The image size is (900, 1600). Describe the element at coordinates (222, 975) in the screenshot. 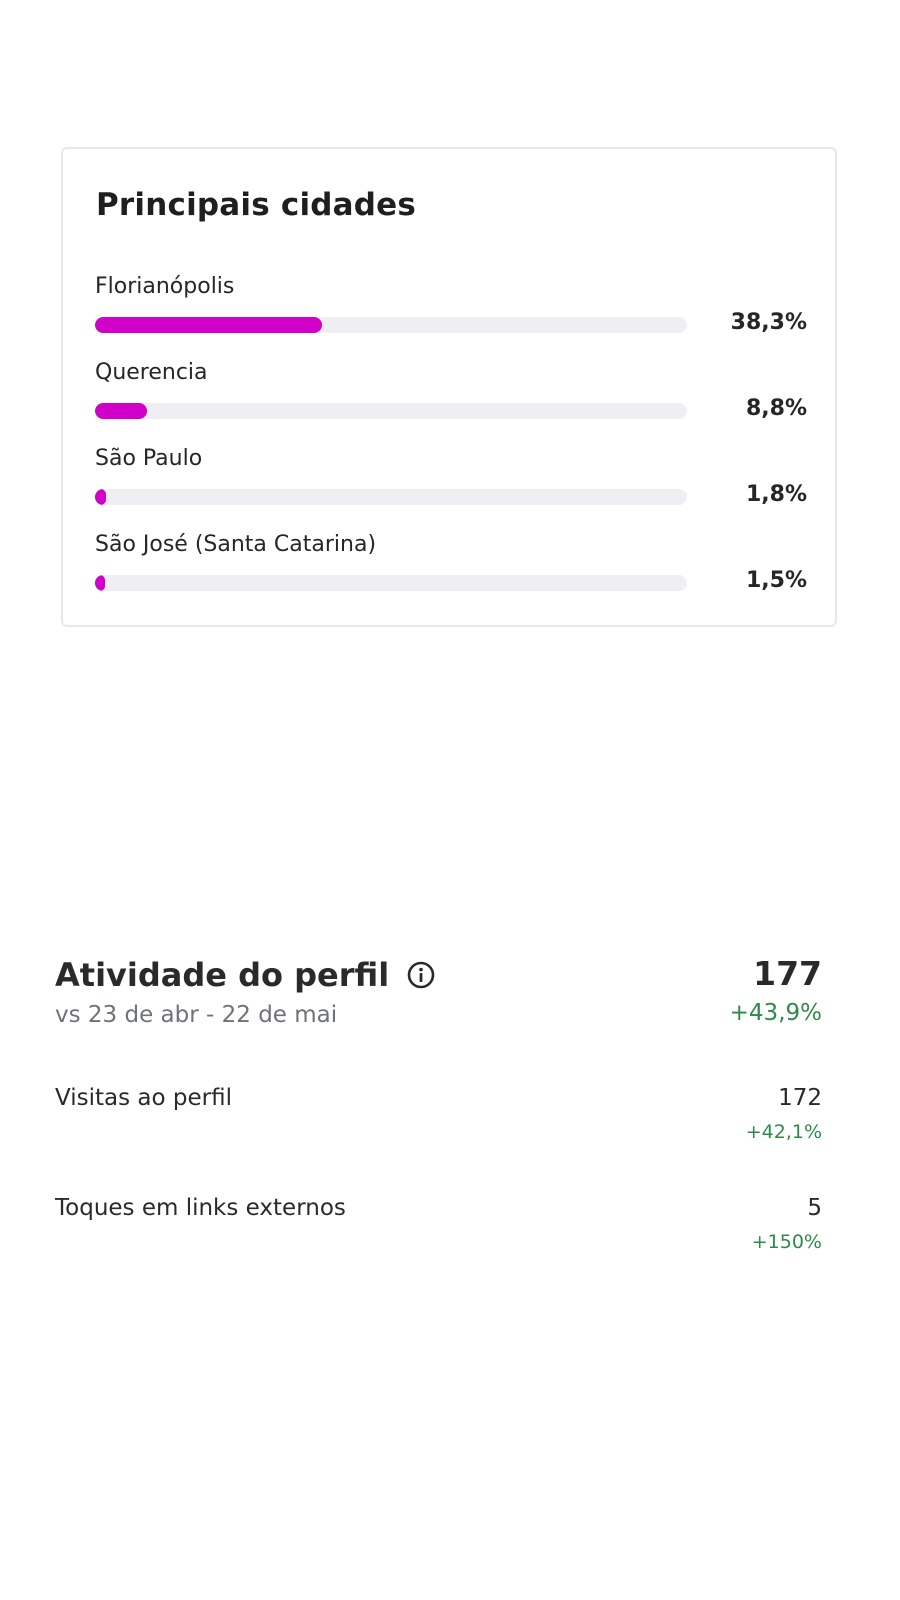

I see `profile-activity-title-text: Atividade do perfil` at that location.